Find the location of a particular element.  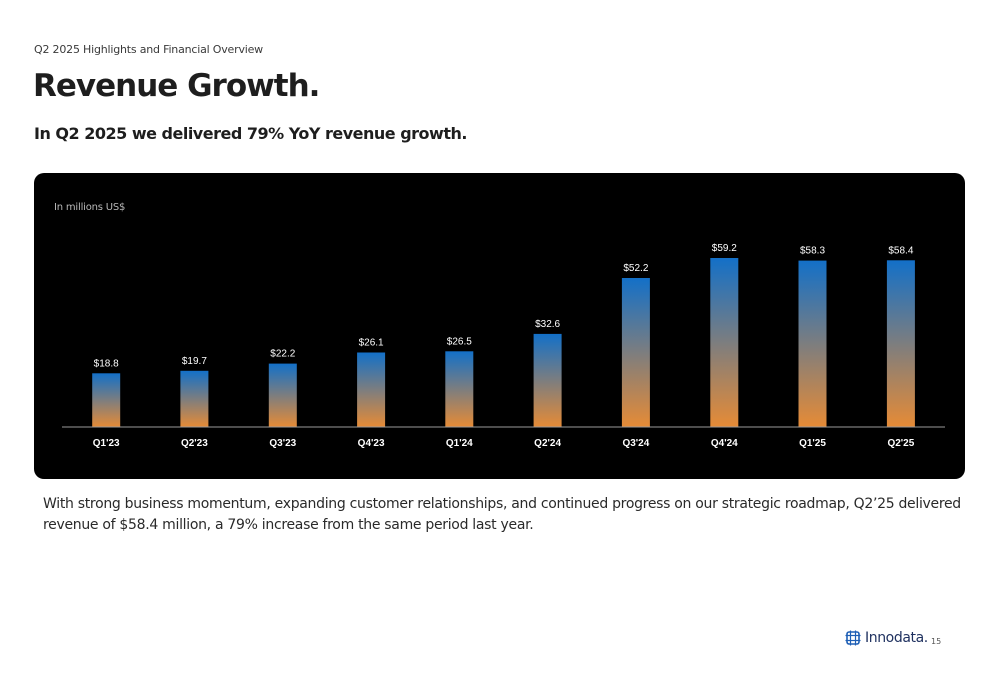

data-label: $58.4 is located at coordinates (900, 250).